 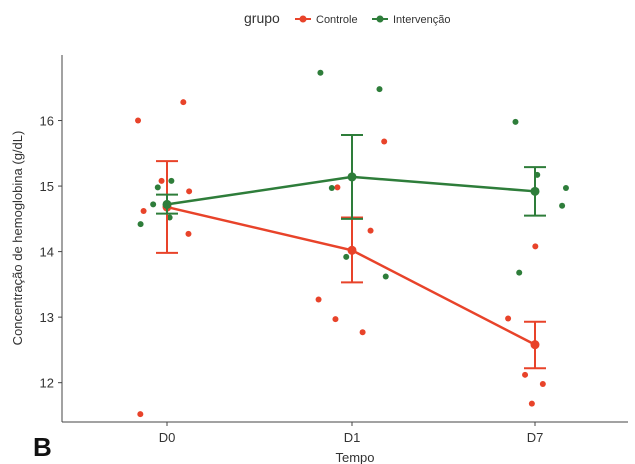 I want to click on y-tick-label: 12, so click(x=47, y=383).